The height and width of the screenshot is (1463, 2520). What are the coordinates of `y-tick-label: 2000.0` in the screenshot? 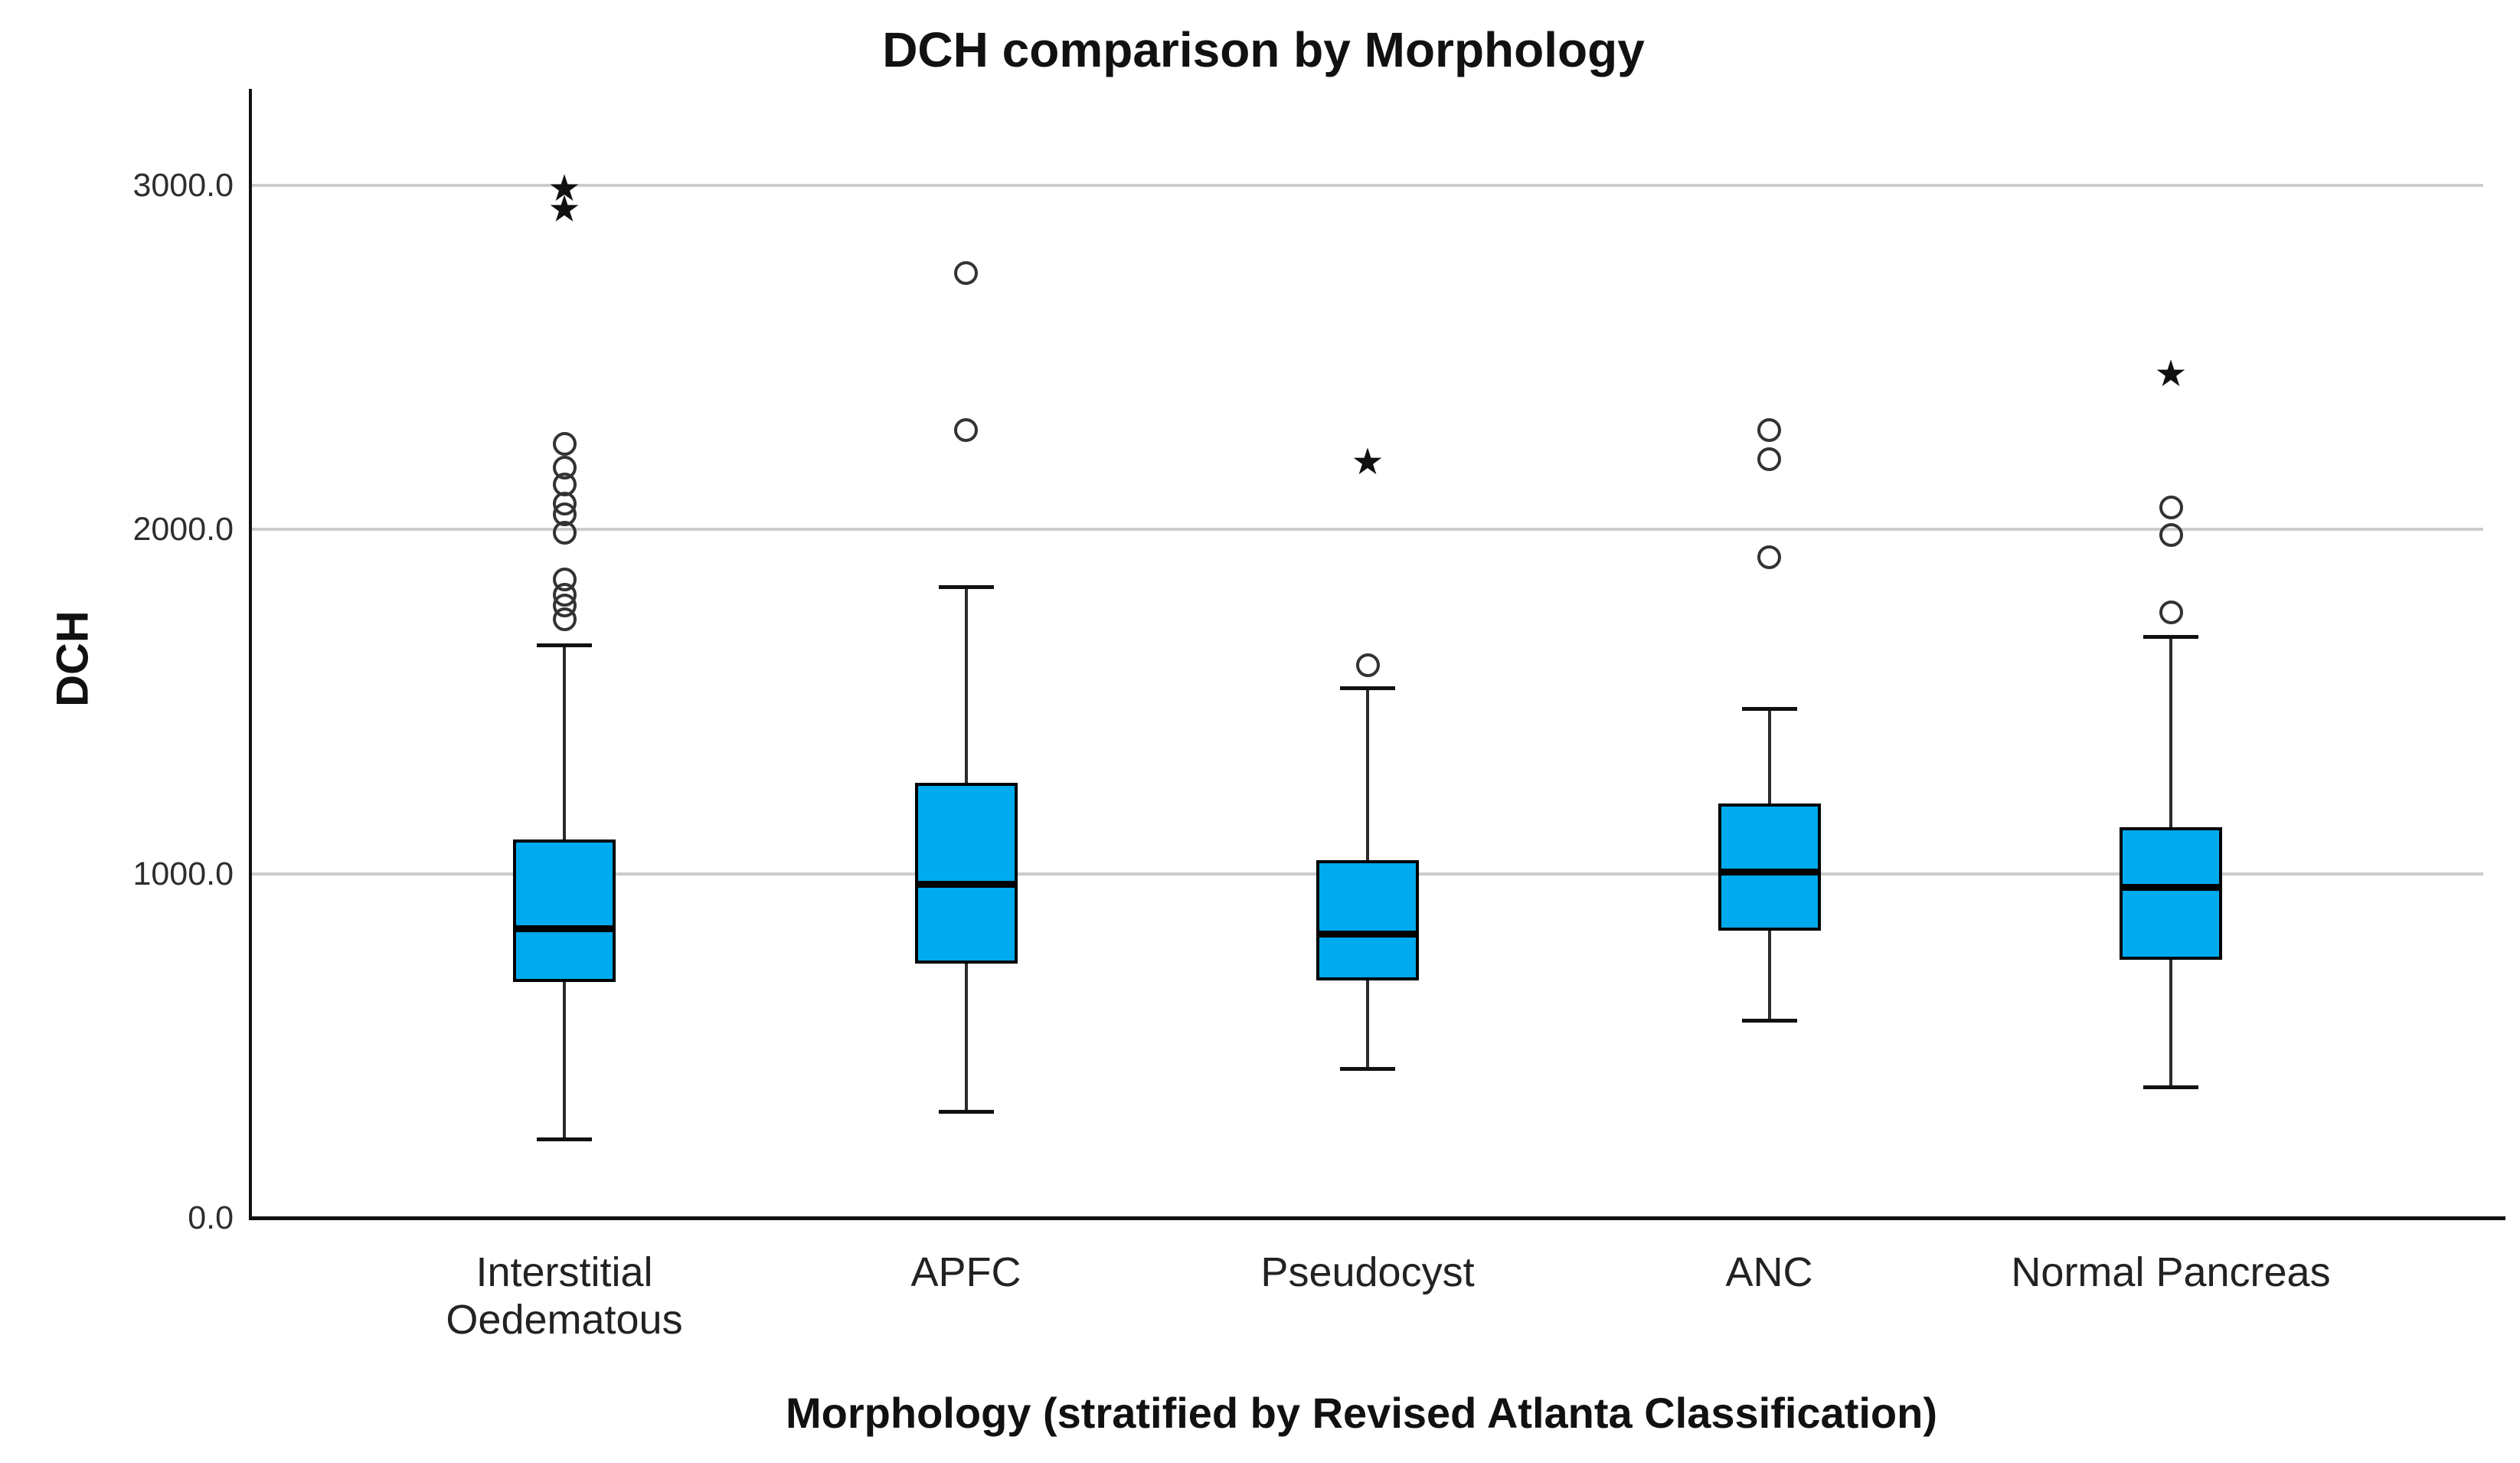 It's located at (183, 529).